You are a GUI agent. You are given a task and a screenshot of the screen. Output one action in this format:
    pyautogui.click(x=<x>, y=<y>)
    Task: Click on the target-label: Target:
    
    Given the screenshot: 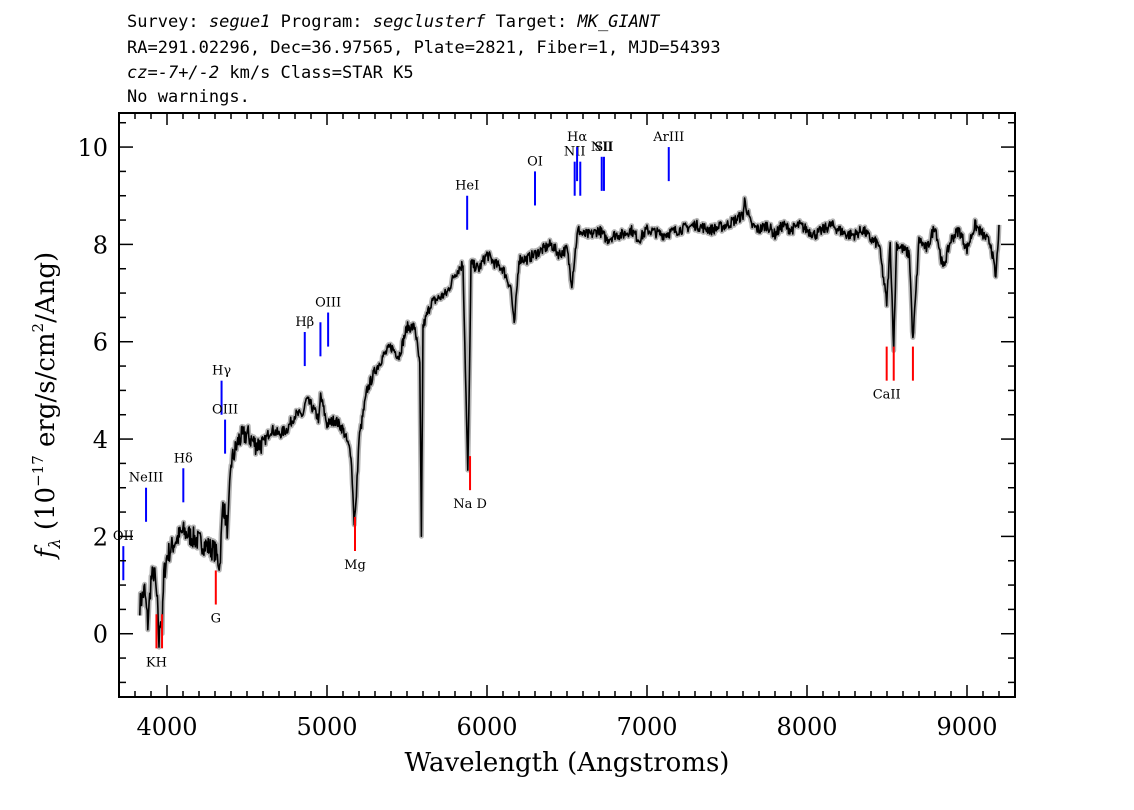 What is the action you would take?
    pyautogui.click(x=531, y=22)
    